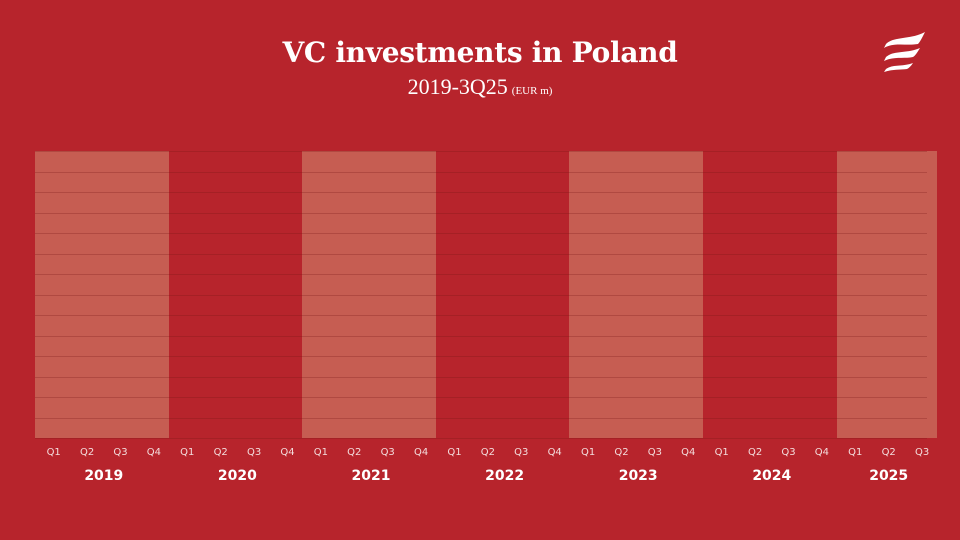 This screenshot has height=540, width=960. Describe the element at coordinates (532, 91) in the screenshot. I see `subtitle-unit: (EUR m)` at that location.